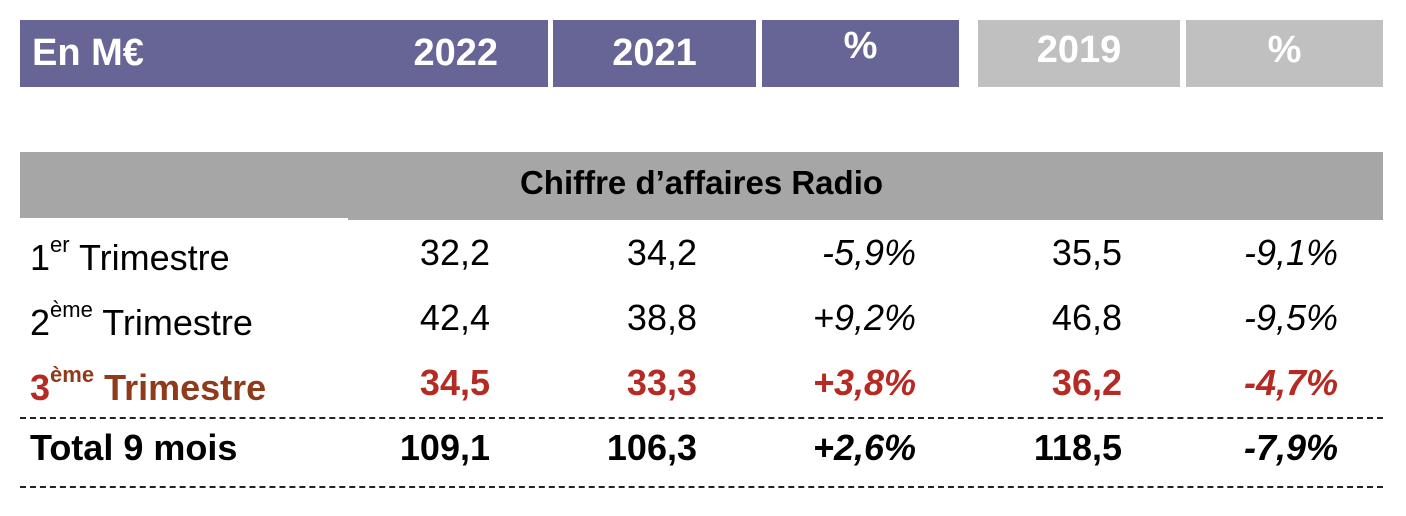 This screenshot has height=516, width=1406. What do you see at coordinates (134, 447) in the screenshot?
I see `total-label: Total 9 mois` at bounding box center [134, 447].